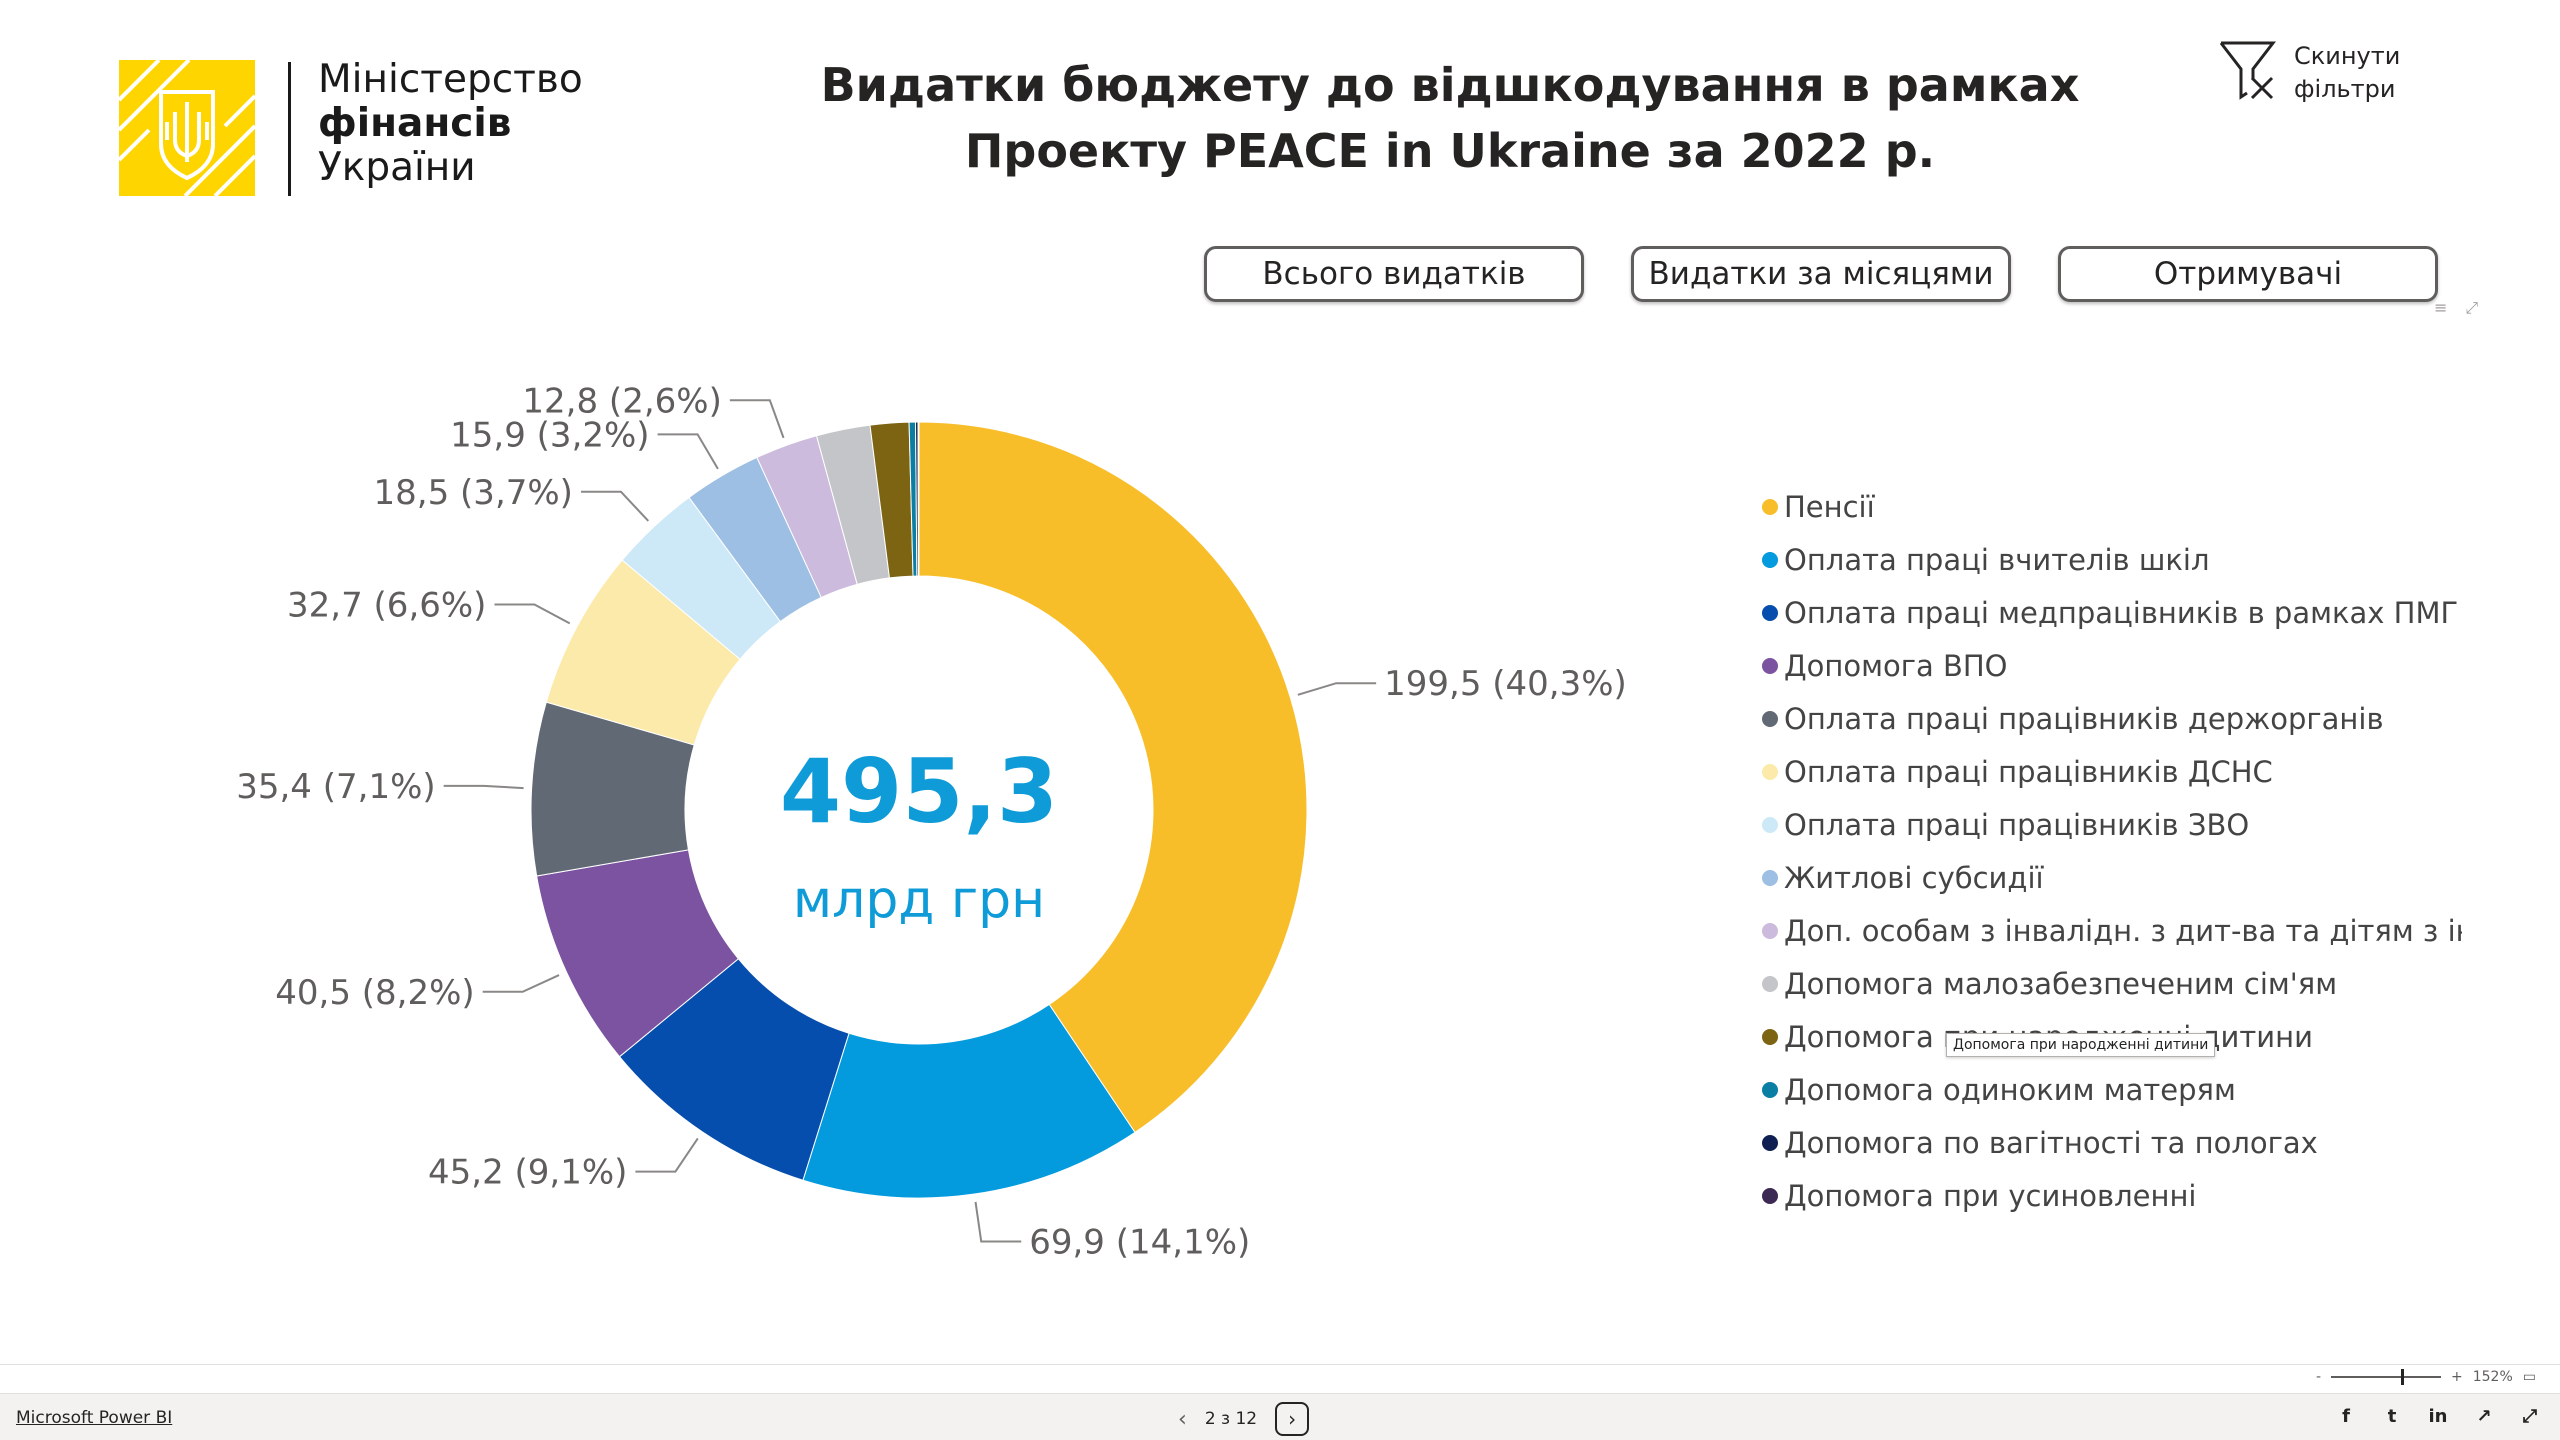  I want to click on recipients-button: Отримувачі, so click(2248, 274).